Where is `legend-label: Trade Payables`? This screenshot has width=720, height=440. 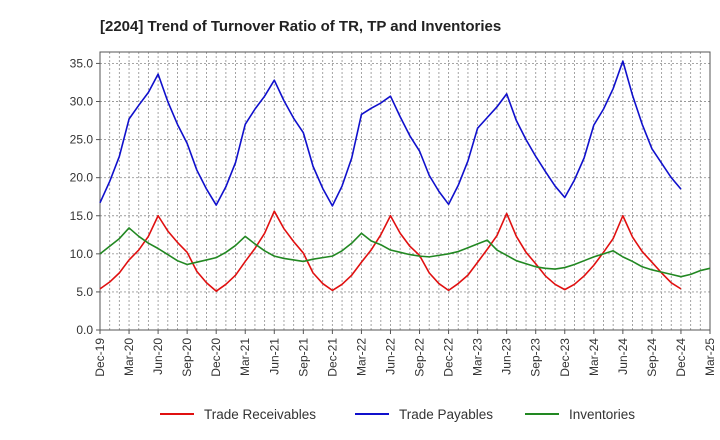
legend-label: Trade Payables is located at coordinates (446, 414).